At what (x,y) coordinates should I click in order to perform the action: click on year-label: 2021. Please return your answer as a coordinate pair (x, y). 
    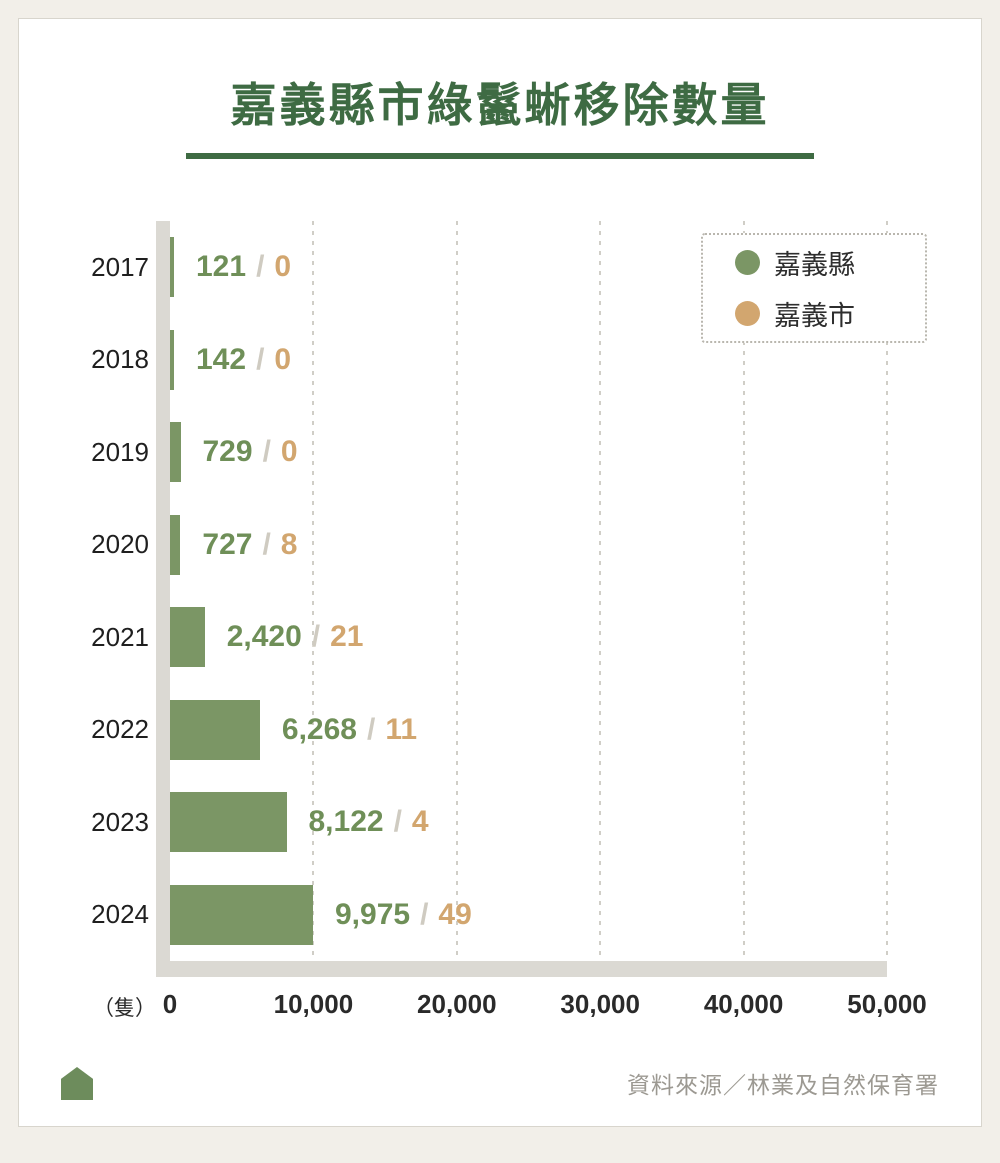
    Looking at the image, I should click on (120, 636).